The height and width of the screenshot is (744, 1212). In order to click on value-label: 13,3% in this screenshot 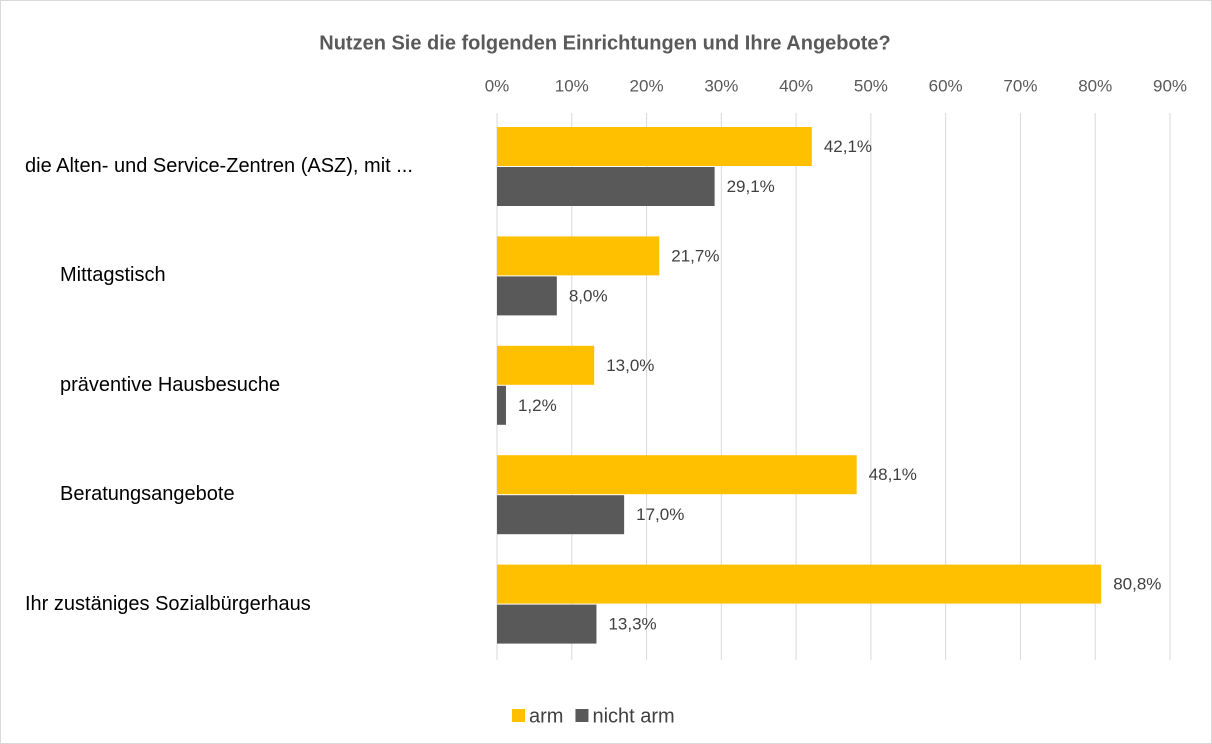, I will do `click(632, 624)`.